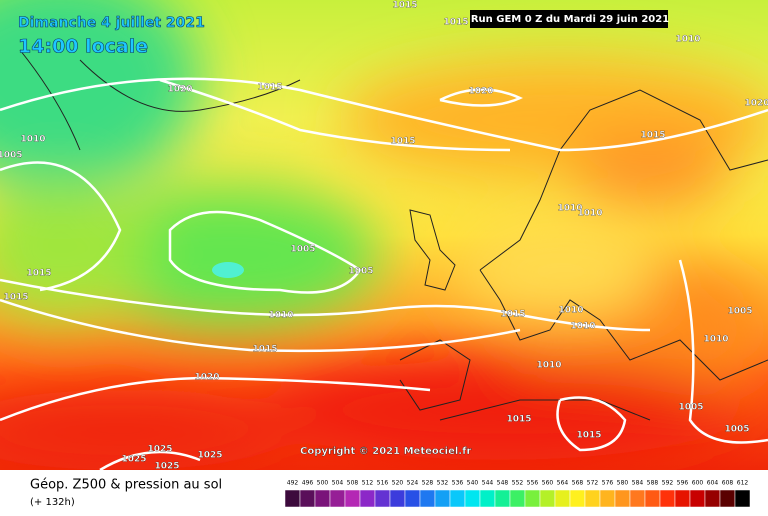 Image resolution: width=768 pixels, height=516 pixels. Describe the element at coordinates (458, 483) in the screenshot. I see `scale-label: 536` at that location.